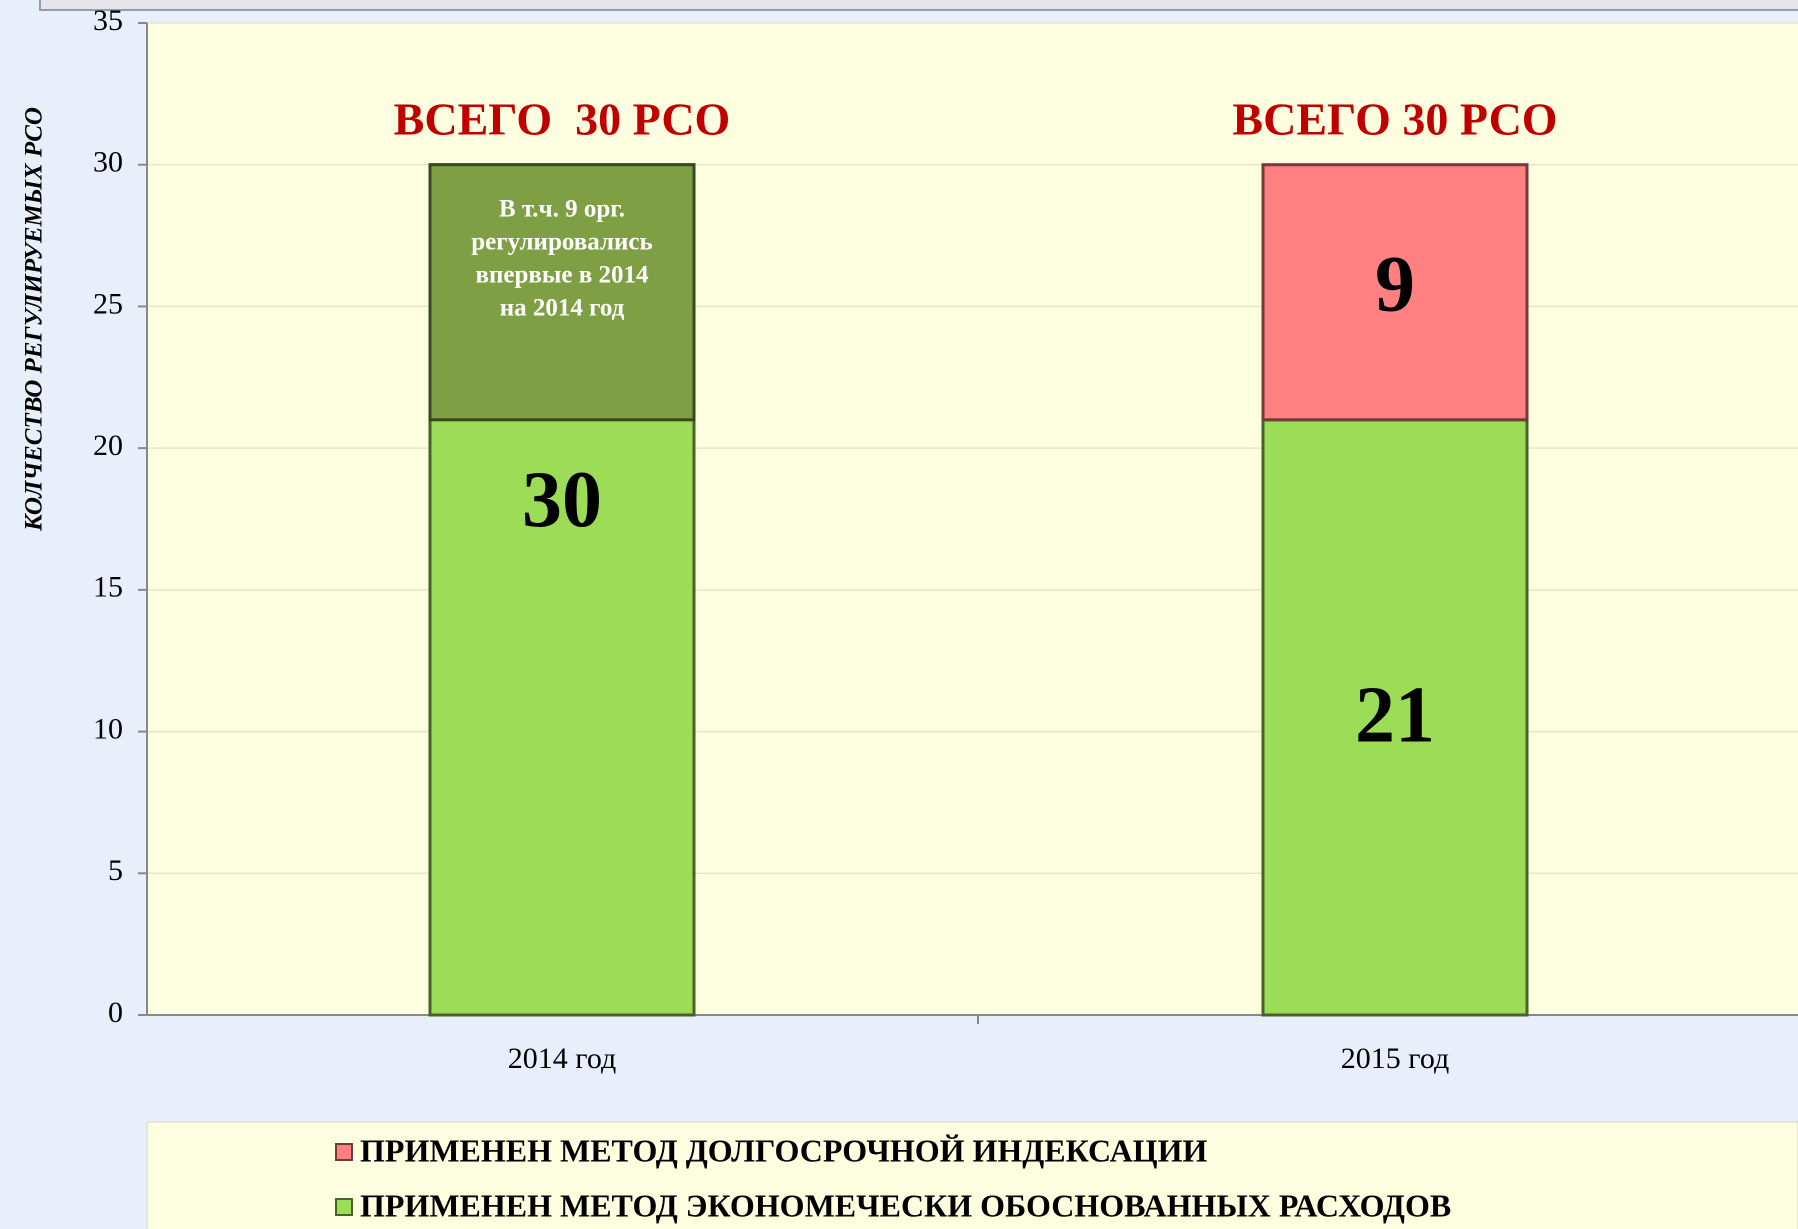 The height and width of the screenshot is (1229, 1798). I want to click on annotation-text: регулировались, so click(561, 241).